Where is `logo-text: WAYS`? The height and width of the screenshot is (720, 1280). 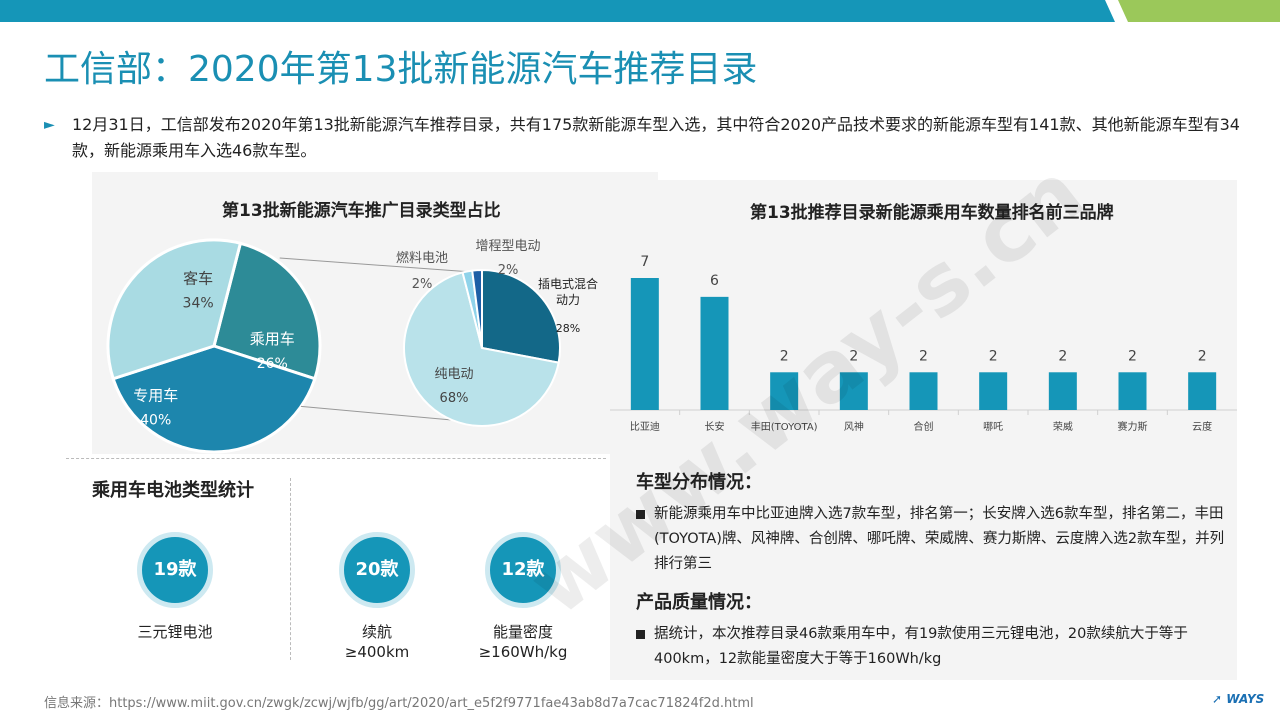 logo-text: WAYS is located at coordinates (1245, 699).